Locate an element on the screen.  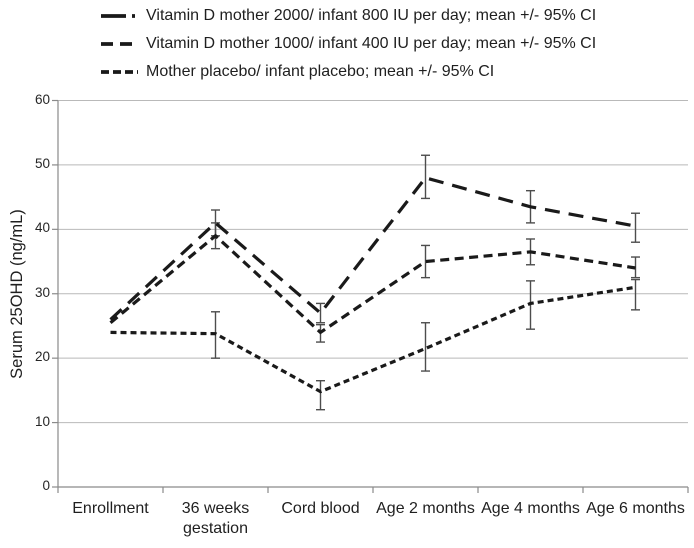
legend-line-sample-long-dash-dot is located at coordinates (119, 16).